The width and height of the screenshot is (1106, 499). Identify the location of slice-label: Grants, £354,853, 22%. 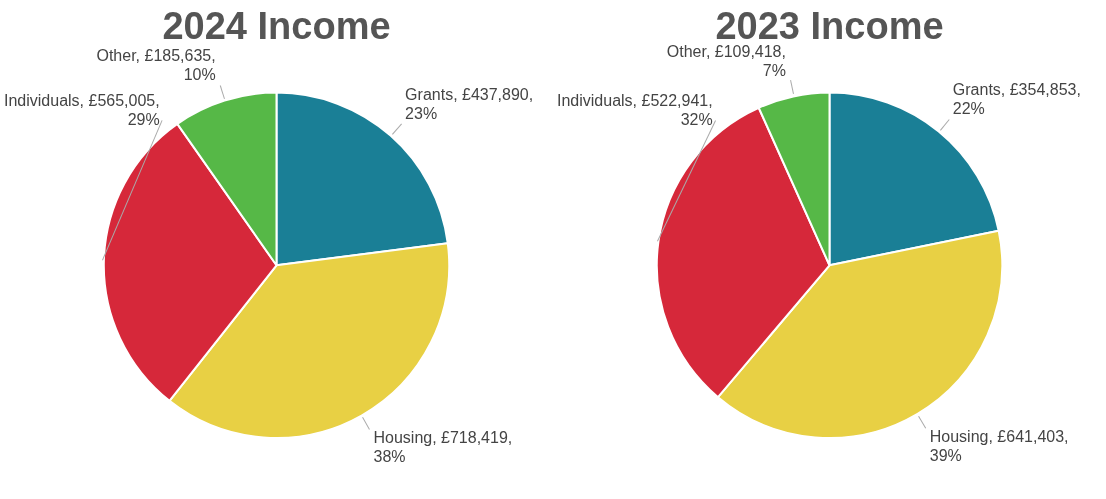
(1016, 99).